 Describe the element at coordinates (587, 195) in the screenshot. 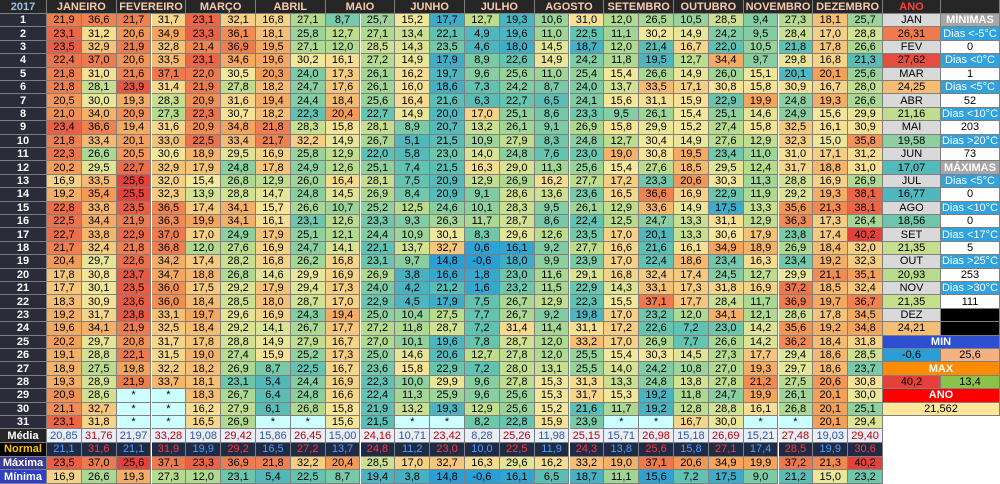

I see `temperature-cell: 23,6` at that location.